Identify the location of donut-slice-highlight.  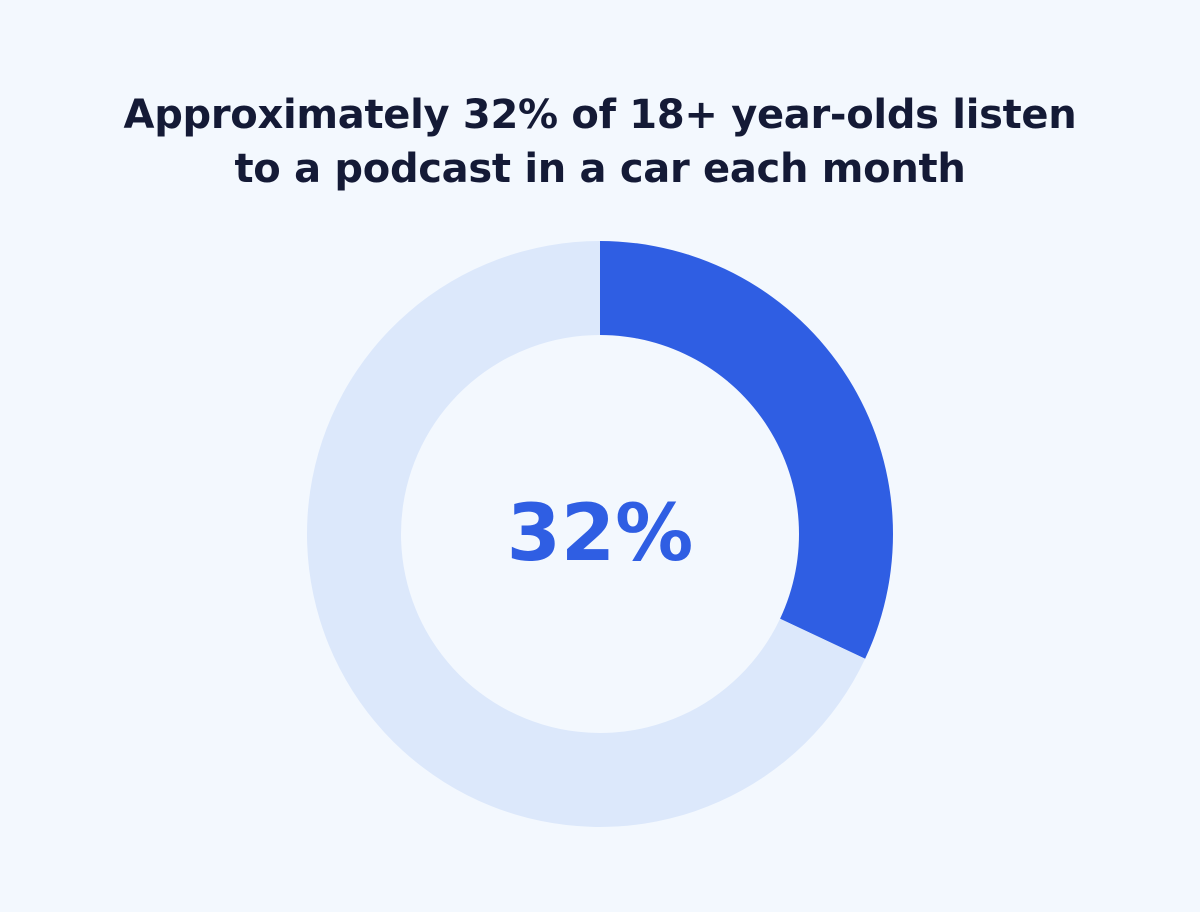
(746, 450).